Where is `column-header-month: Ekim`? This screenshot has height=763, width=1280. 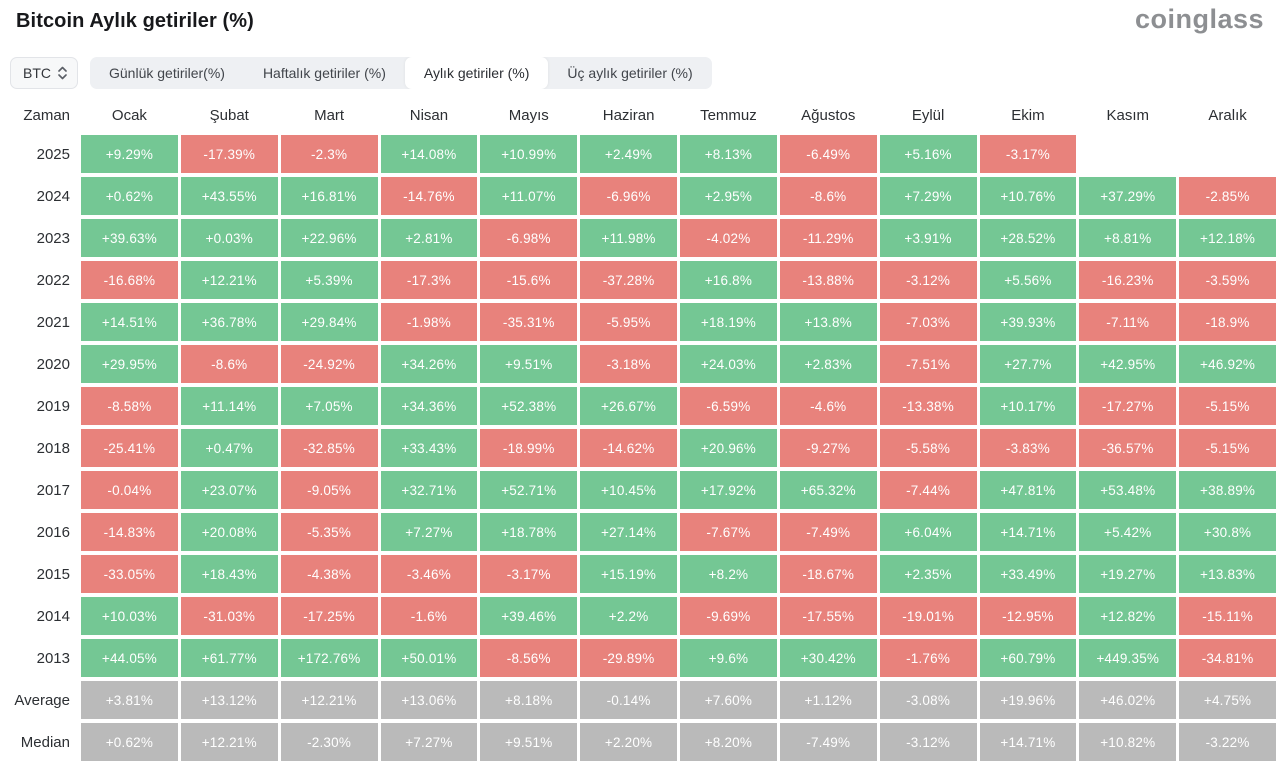 column-header-month: Ekim is located at coordinates (1028, 115).